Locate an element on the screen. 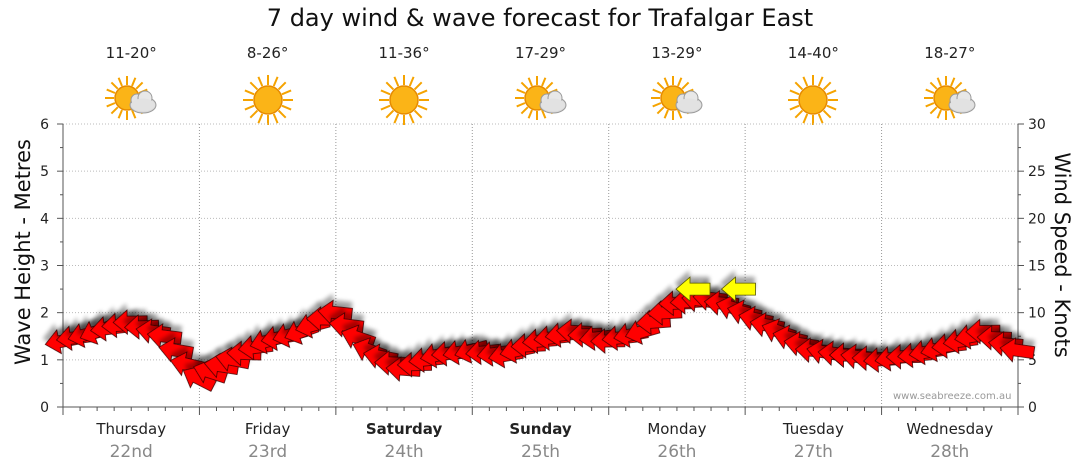 This screenshot has width=1080, height=475. day-date: 22nd is located at coordinates (131, 452).